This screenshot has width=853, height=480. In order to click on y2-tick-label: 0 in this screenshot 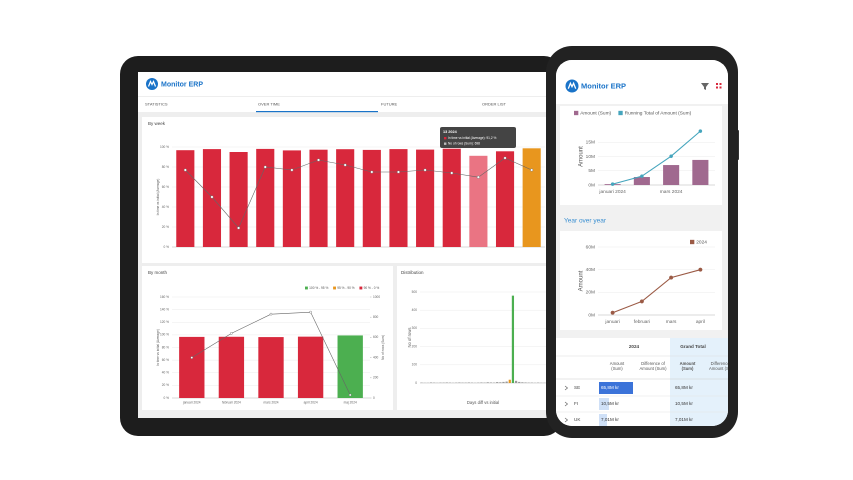, I will do `click(374, 398)`.